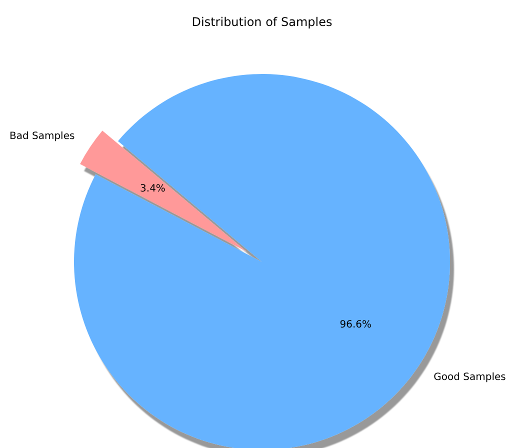  I want to click on chart-title: Distribution of Samples, so click(262, 22).